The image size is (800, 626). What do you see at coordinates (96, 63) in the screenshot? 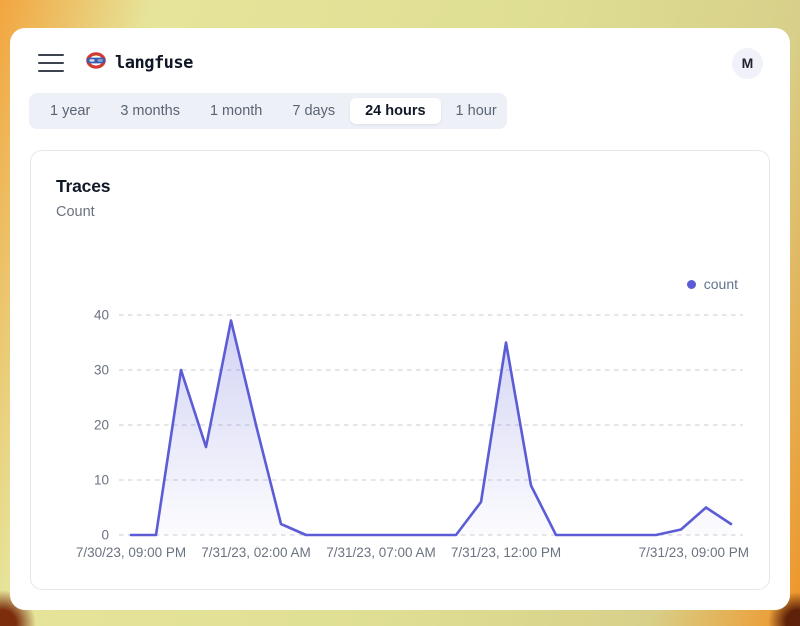
I see `langfuse-knot-logo-icon` at bounding box center [96, 63].